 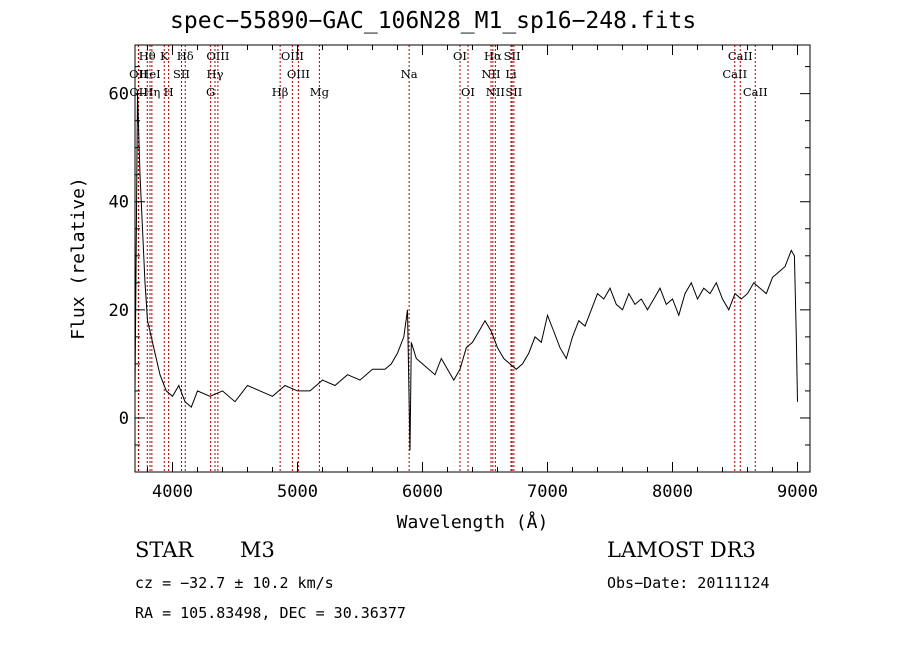 I want to click on line-label: K, so click(x=164, y=56).